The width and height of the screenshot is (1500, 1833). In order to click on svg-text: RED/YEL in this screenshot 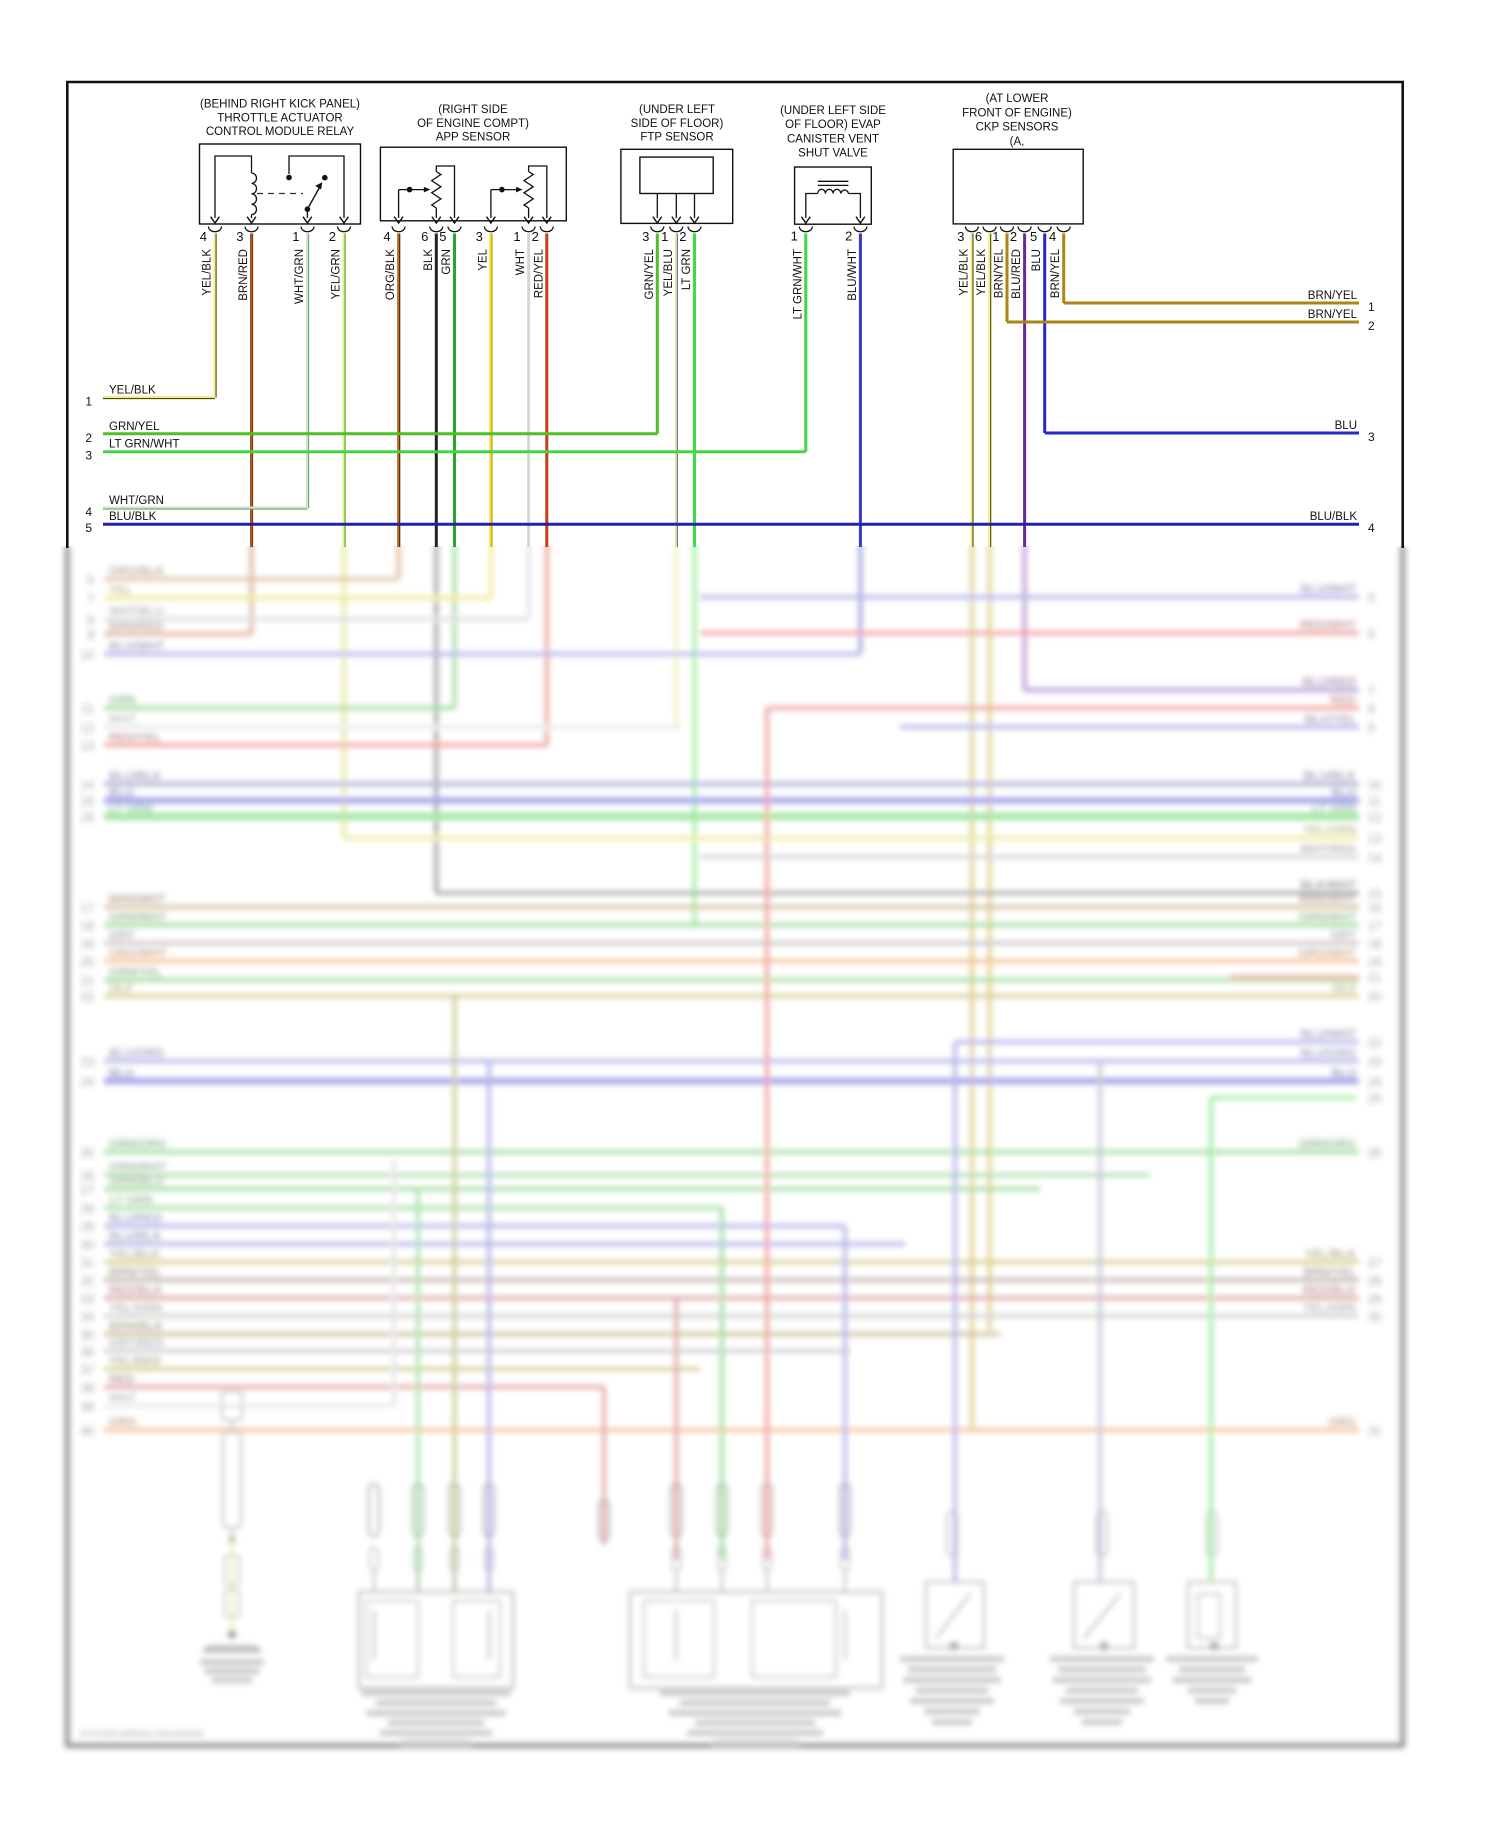, I will do `click(539, 273)`.